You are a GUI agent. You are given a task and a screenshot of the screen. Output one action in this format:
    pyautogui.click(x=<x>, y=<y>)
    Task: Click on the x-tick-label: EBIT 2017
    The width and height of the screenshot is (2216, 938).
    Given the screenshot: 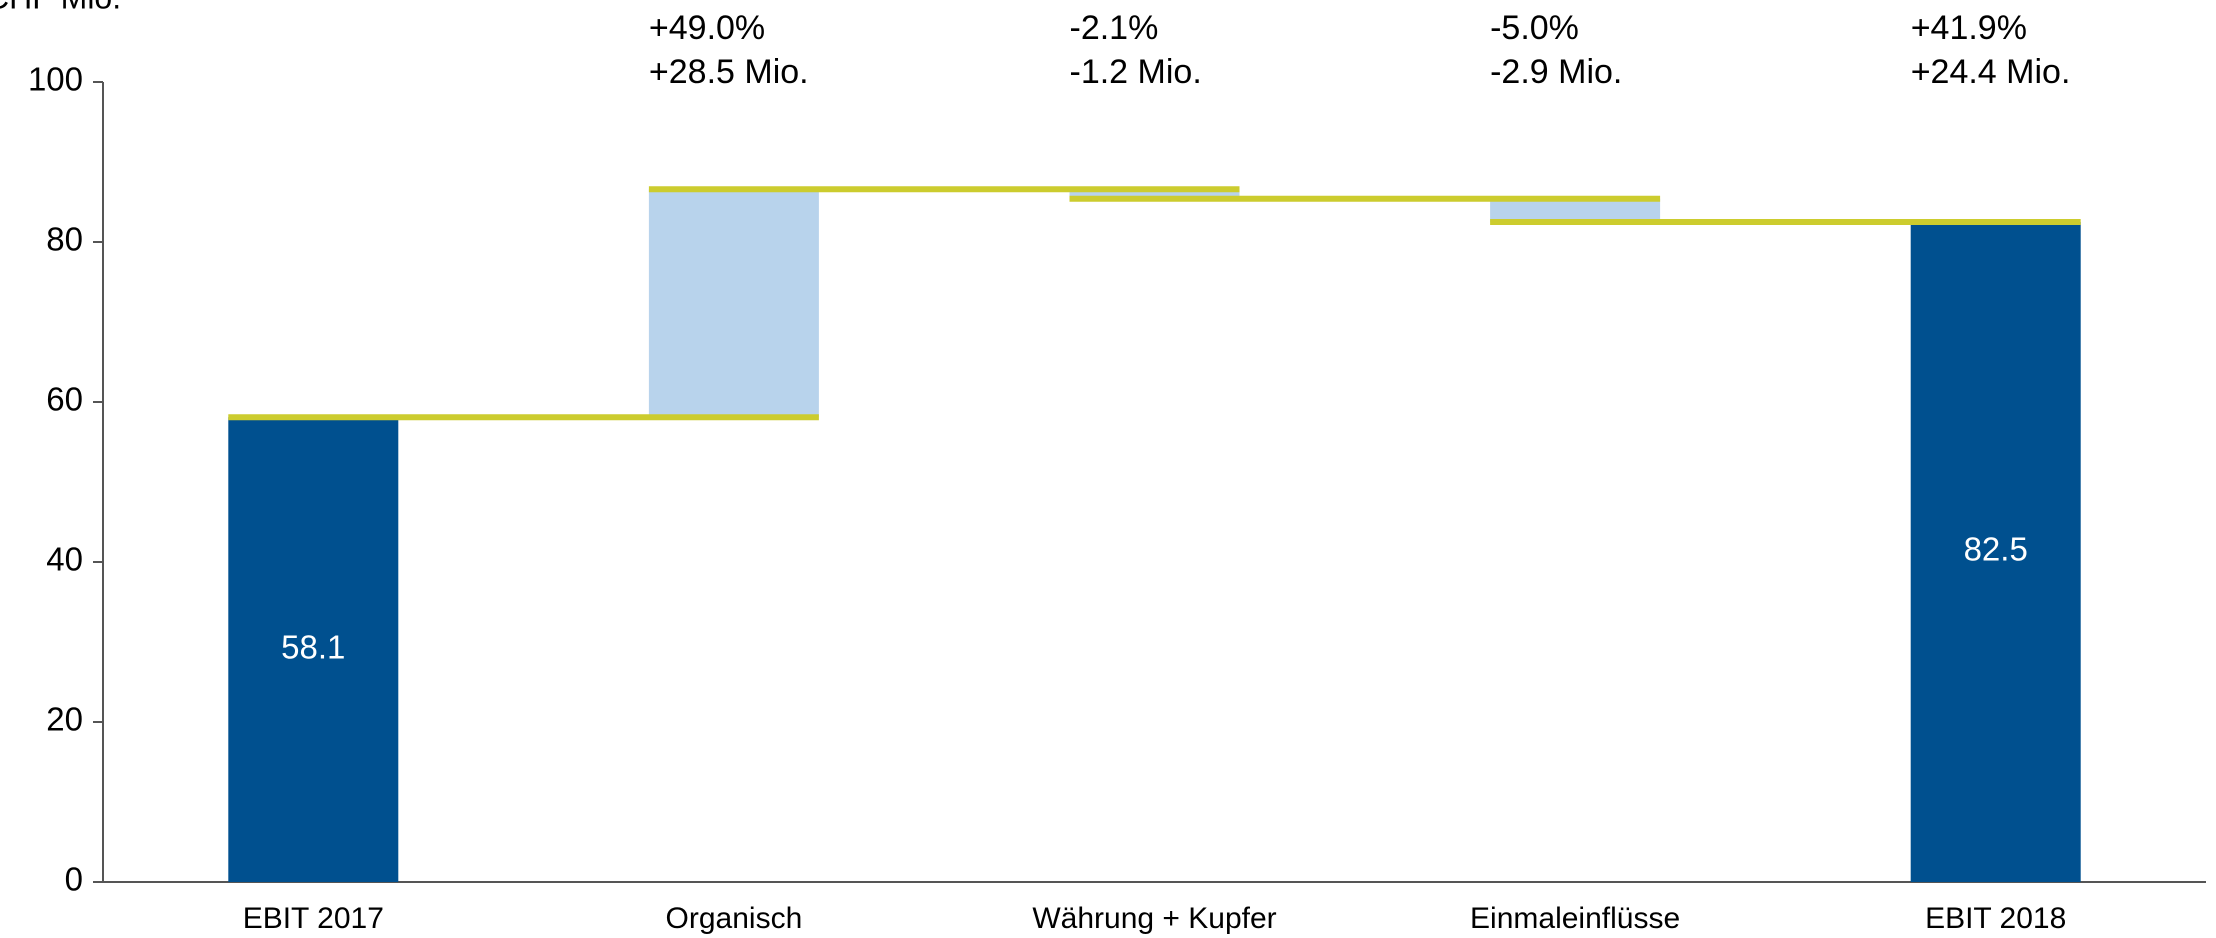 What is the action you would take?
    pyautogui.click(x=313, y=918)
    